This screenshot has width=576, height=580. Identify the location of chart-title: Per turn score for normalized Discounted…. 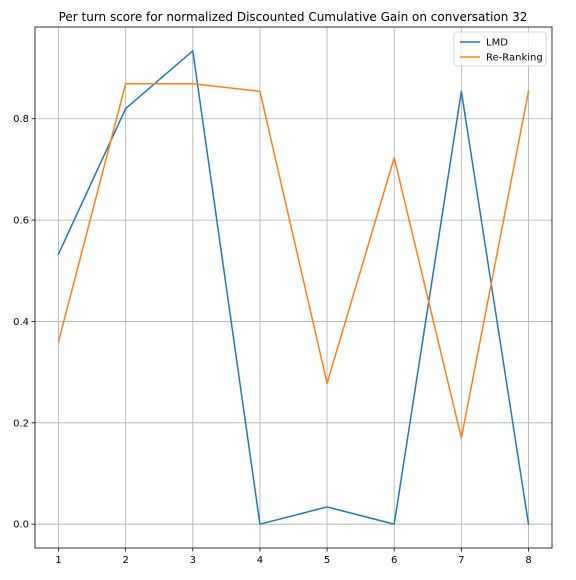
(293, 17).